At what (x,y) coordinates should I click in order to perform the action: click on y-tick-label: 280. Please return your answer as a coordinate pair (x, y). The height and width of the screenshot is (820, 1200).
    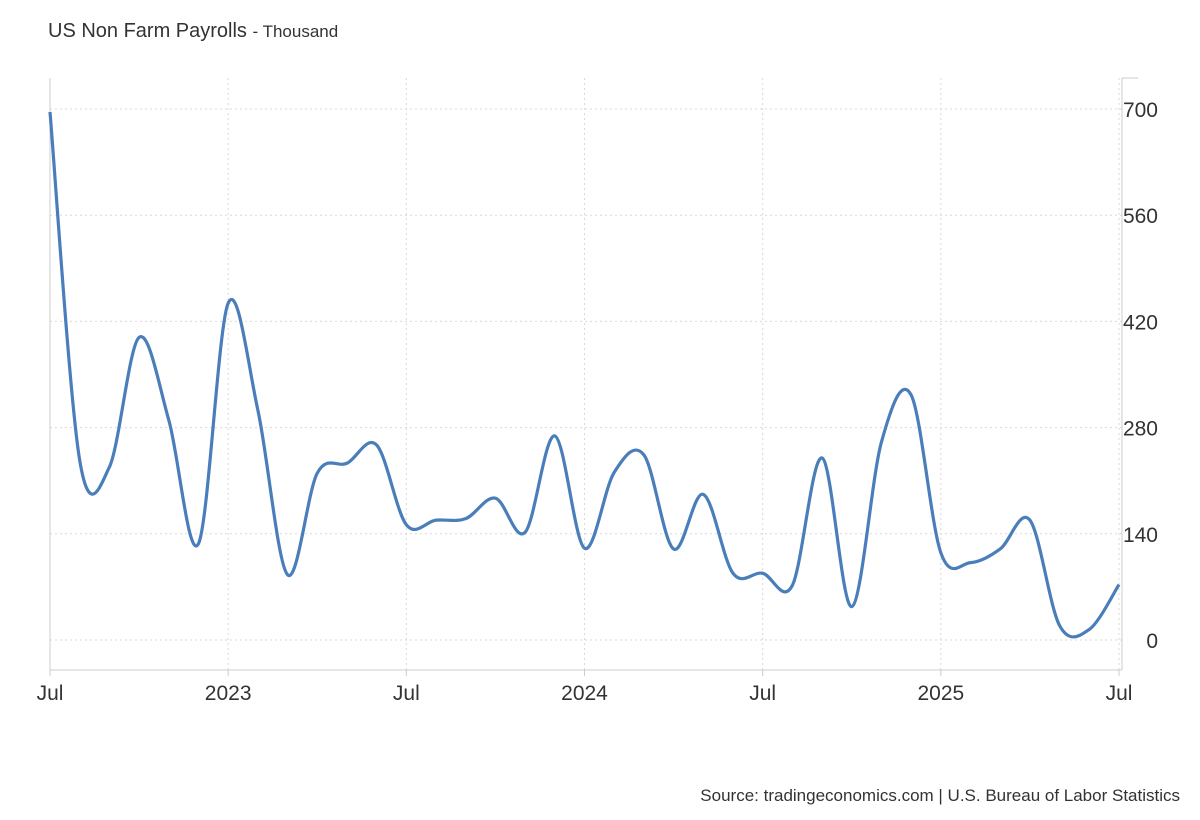
    Looking at the image, I should click on (1140, 429).